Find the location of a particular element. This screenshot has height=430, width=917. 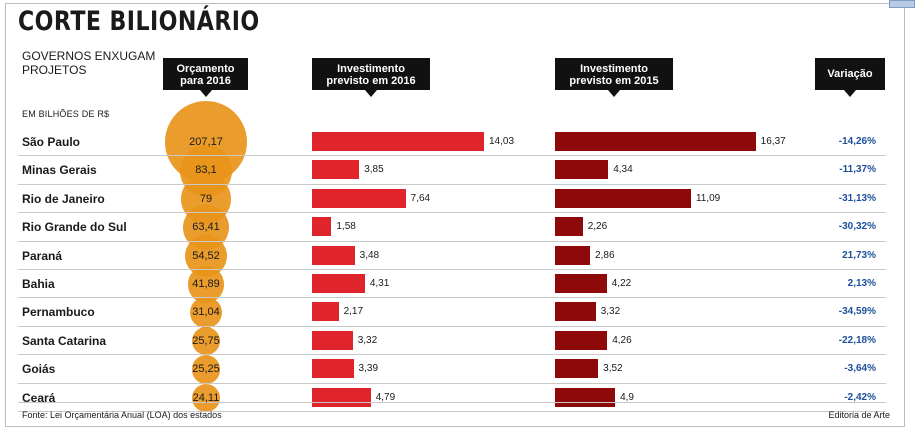

budget-value-label: 31,04 is located at coordinates (206, 312).